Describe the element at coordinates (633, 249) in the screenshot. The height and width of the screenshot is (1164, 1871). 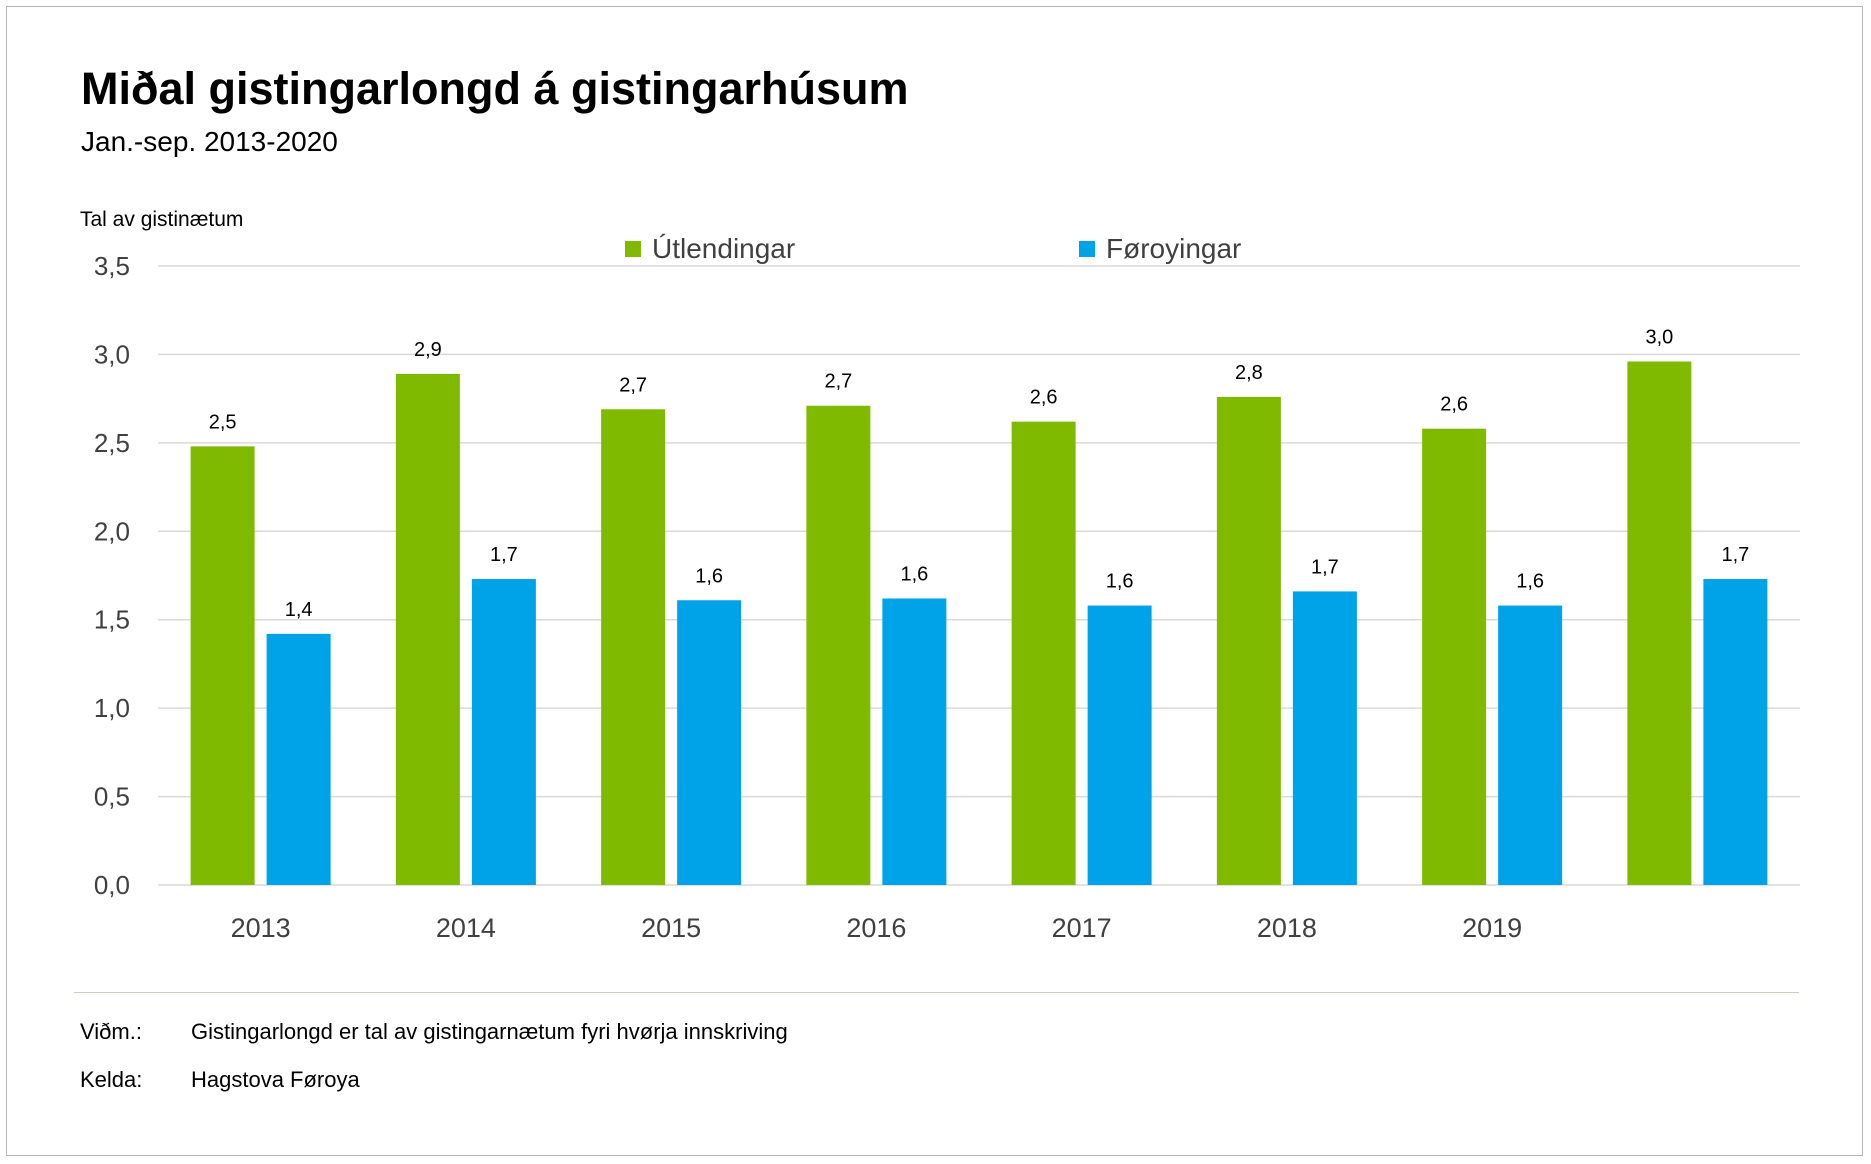
I see `legend-swatch-utlendingar` at that location.